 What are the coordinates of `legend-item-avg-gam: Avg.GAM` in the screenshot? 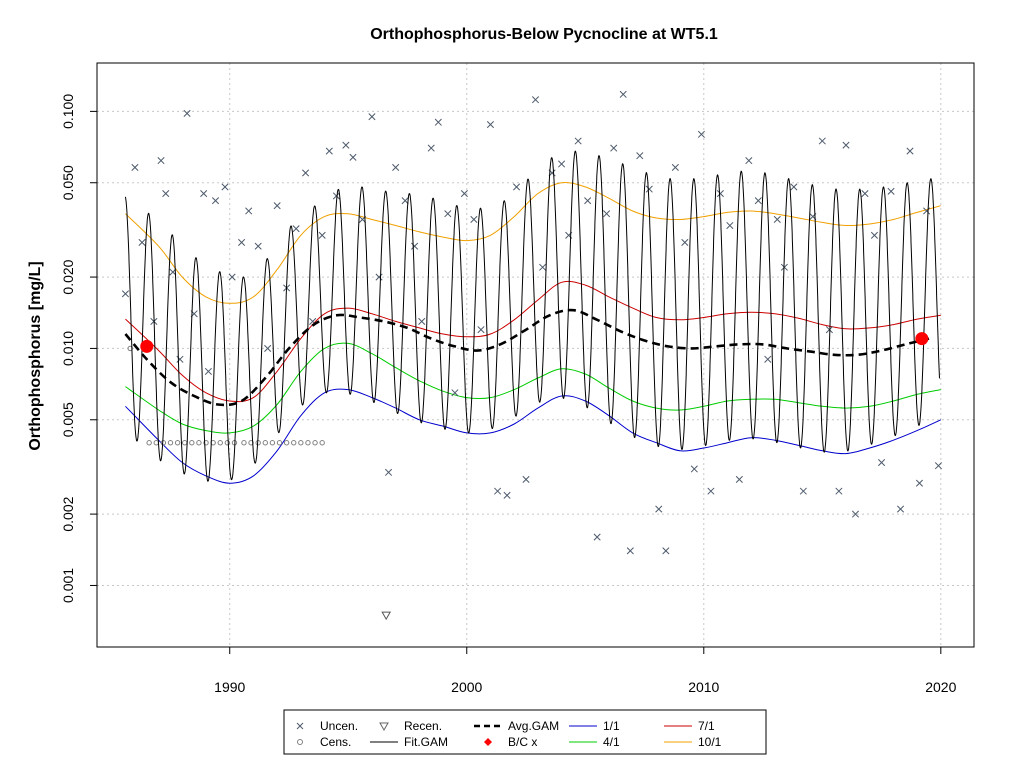 It's located at (516, 726).